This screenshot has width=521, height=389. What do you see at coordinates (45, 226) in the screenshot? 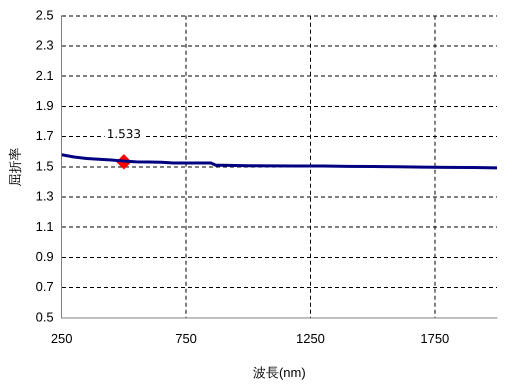
I see `y-tick-label: 1.1` at bounding box center [45, 226].